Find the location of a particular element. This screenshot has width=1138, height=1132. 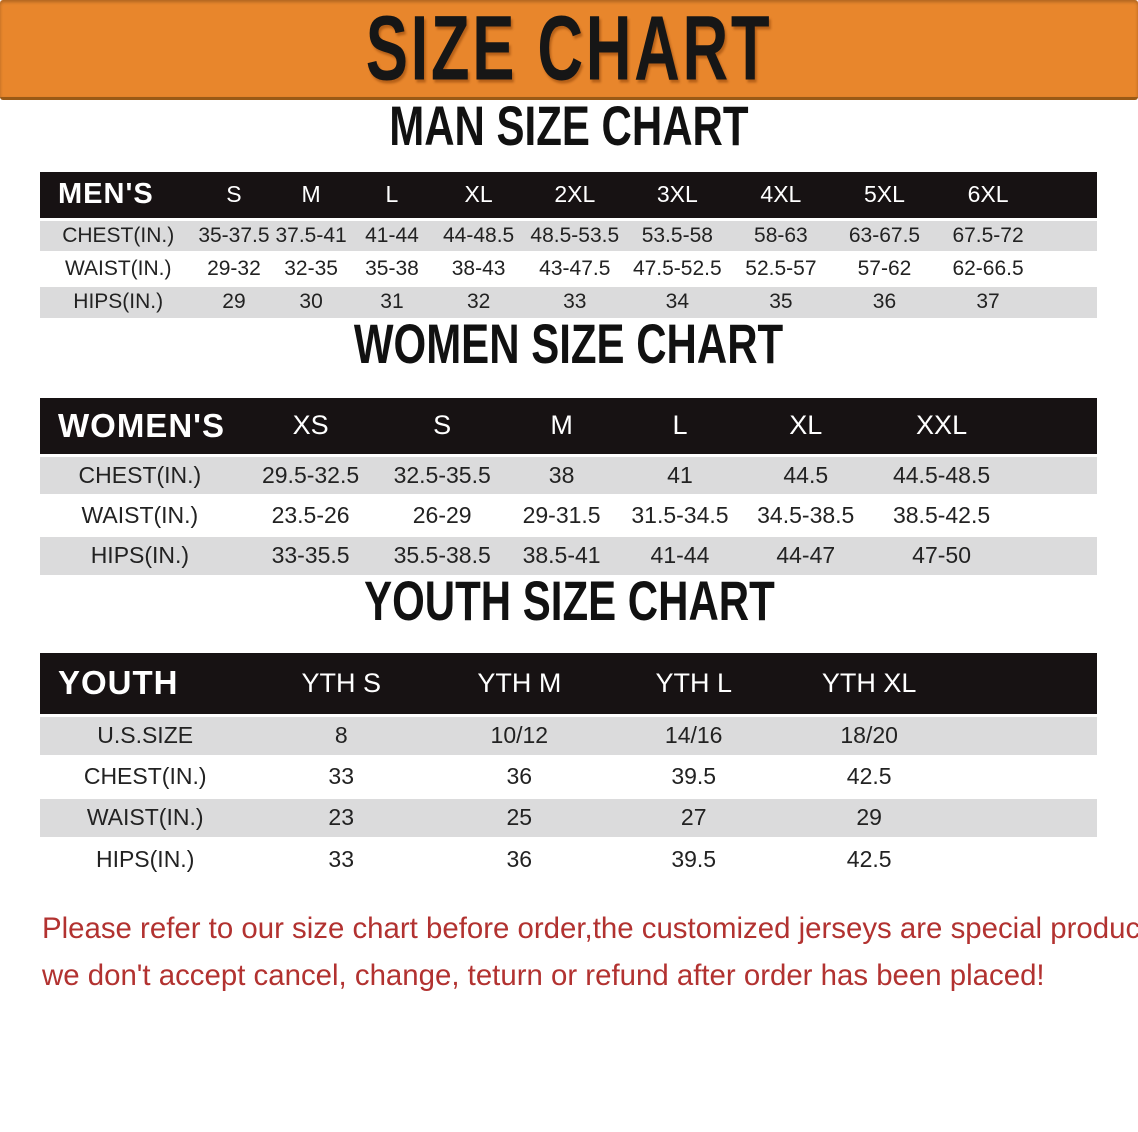

size-value-cell: 37.5-41 is located at coordinates (311, 235).